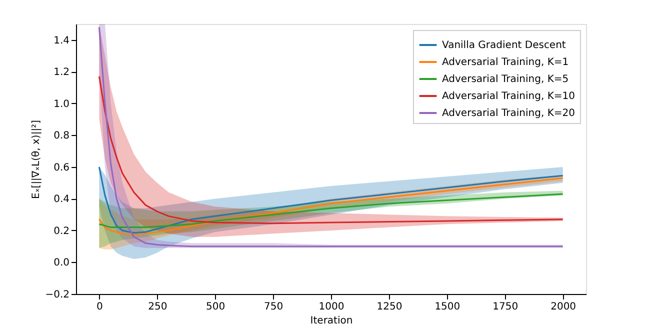  Describe the element at coordinates (62, 40) in the screenshot. I see `y-tick-label: 1.4` at that location.